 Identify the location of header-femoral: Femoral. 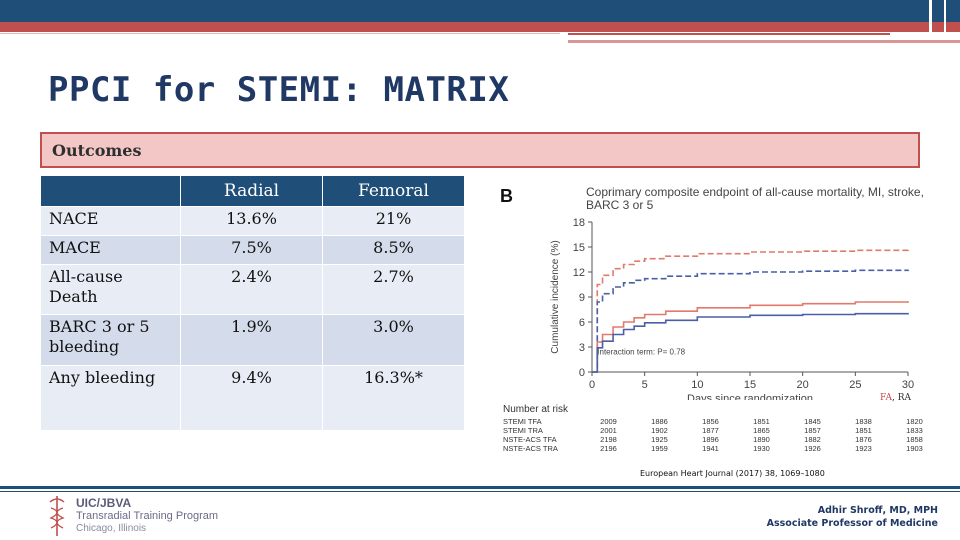
(393, 191).